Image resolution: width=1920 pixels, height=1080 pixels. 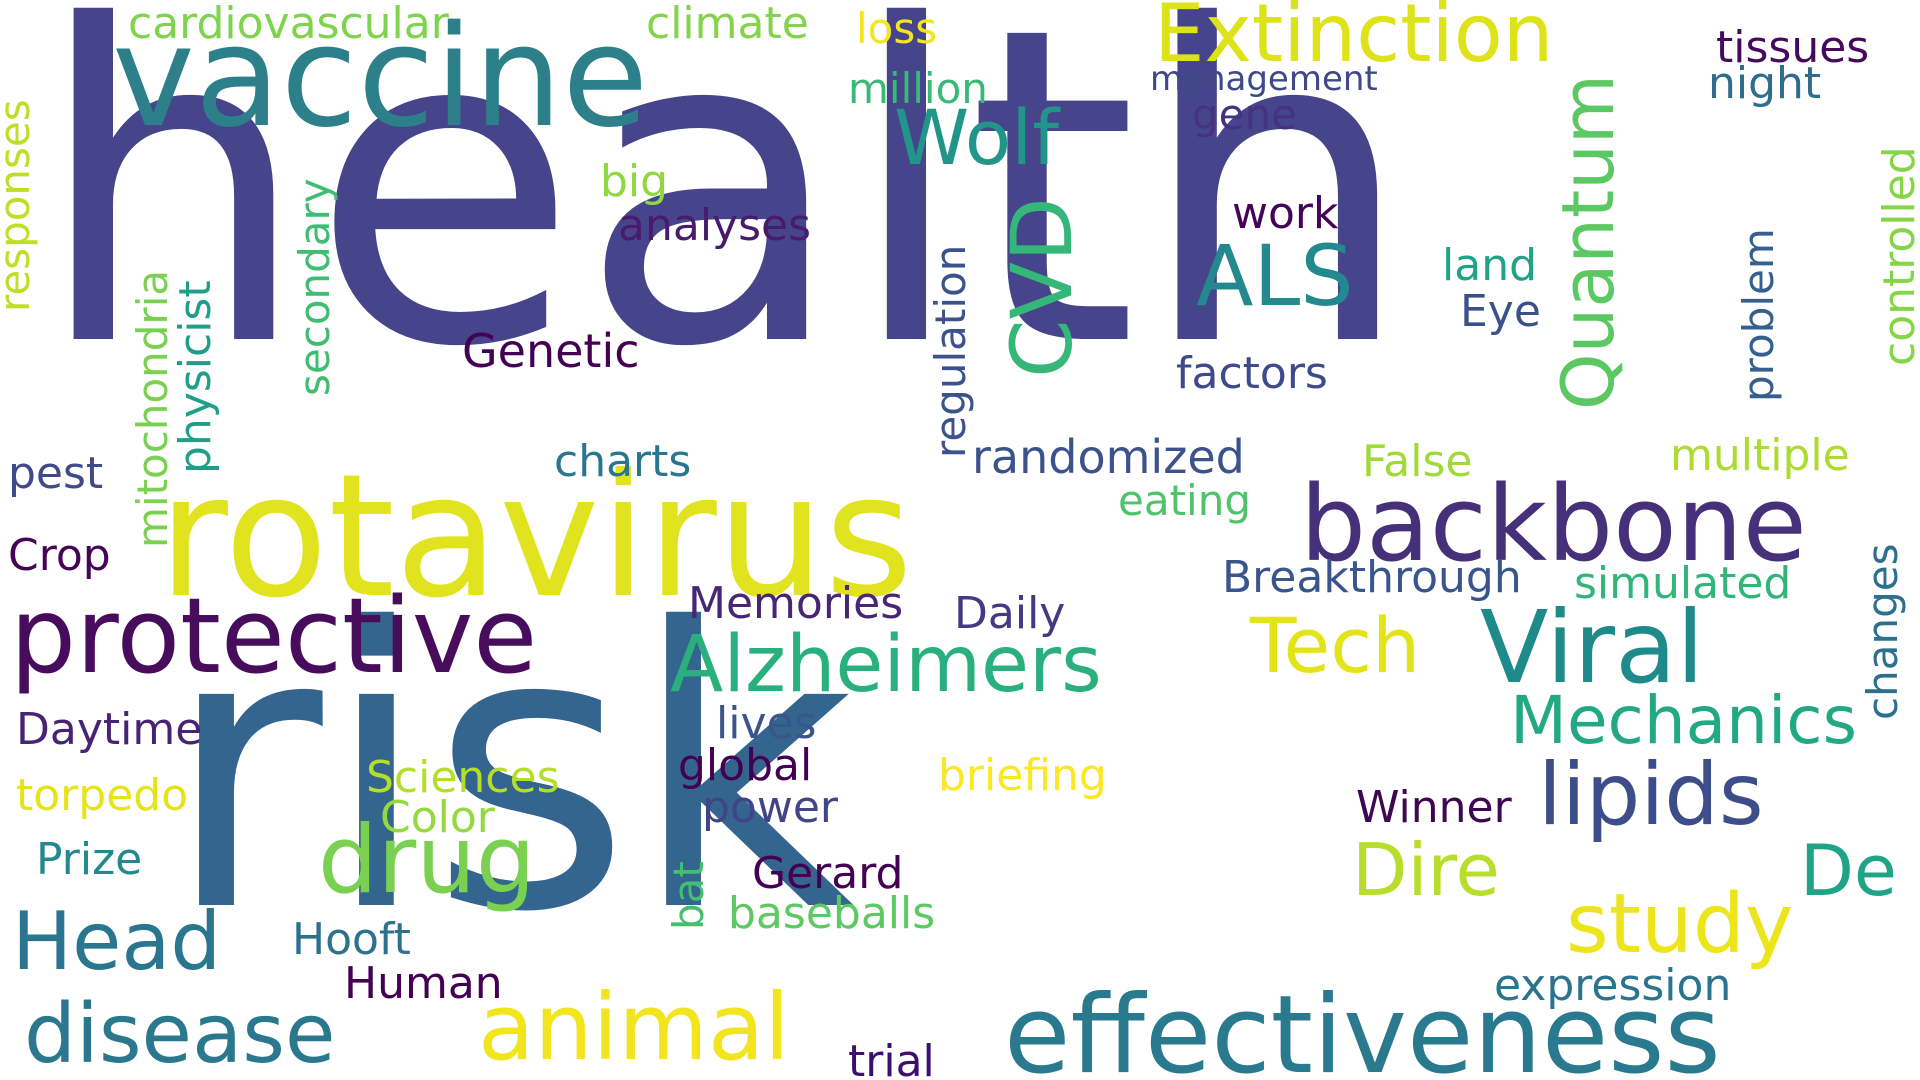 What do you see at coordinates (195, 377) in the screenshot?
I see `word-physicist: physicist` at bounding box center [195, 377].